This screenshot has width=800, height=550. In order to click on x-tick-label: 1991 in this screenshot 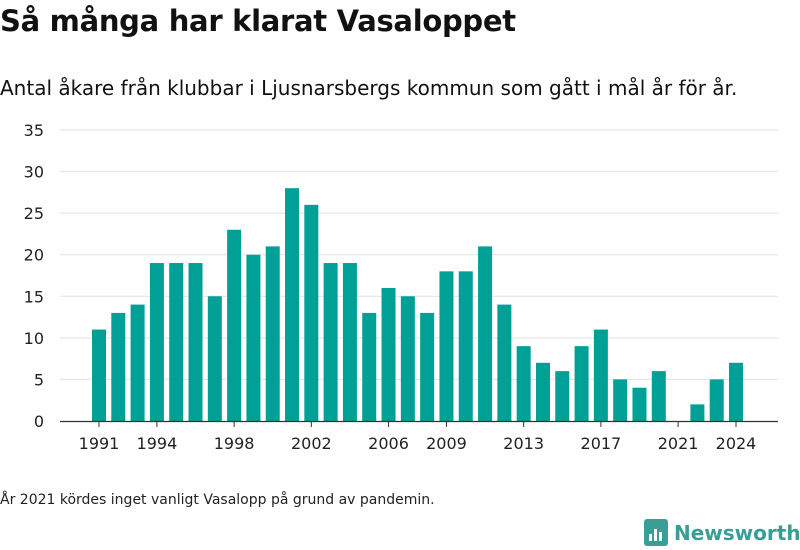, I will do `click(99, 443)`.